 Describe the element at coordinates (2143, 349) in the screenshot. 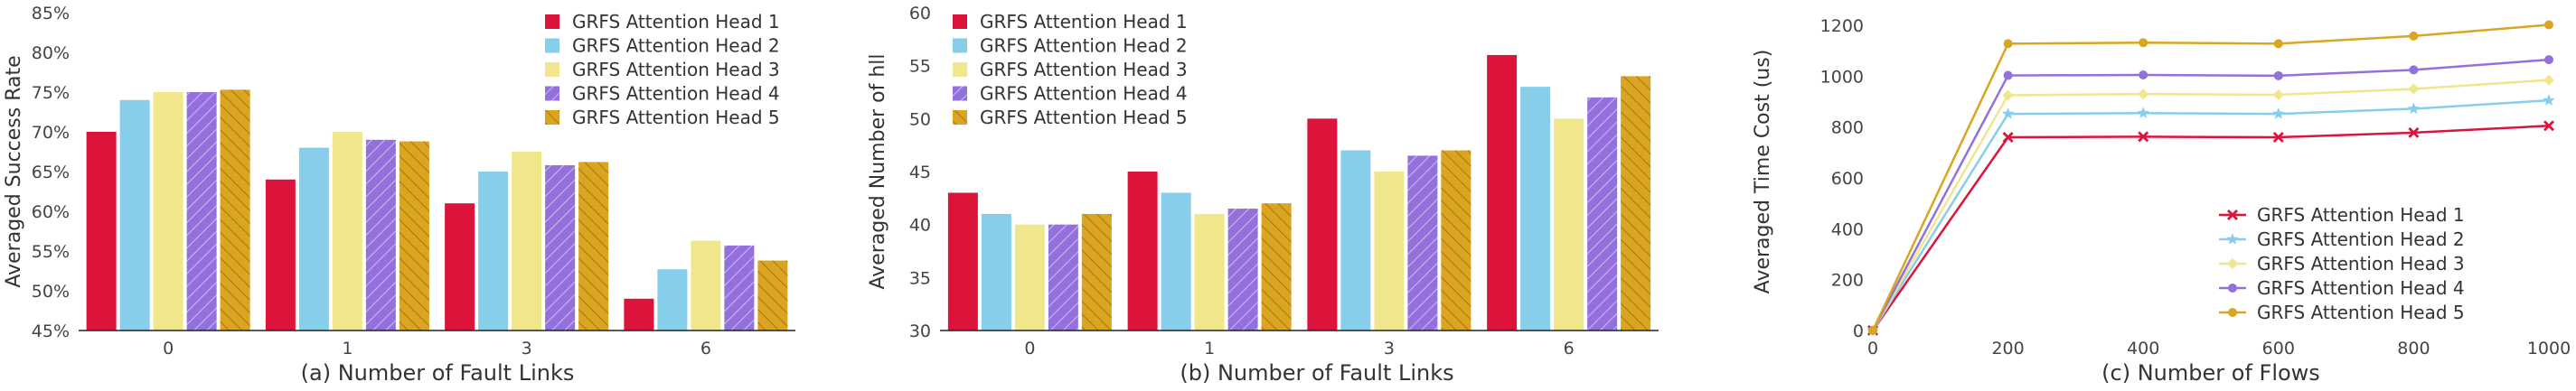

I see `x-tick-label: 400` at that location.